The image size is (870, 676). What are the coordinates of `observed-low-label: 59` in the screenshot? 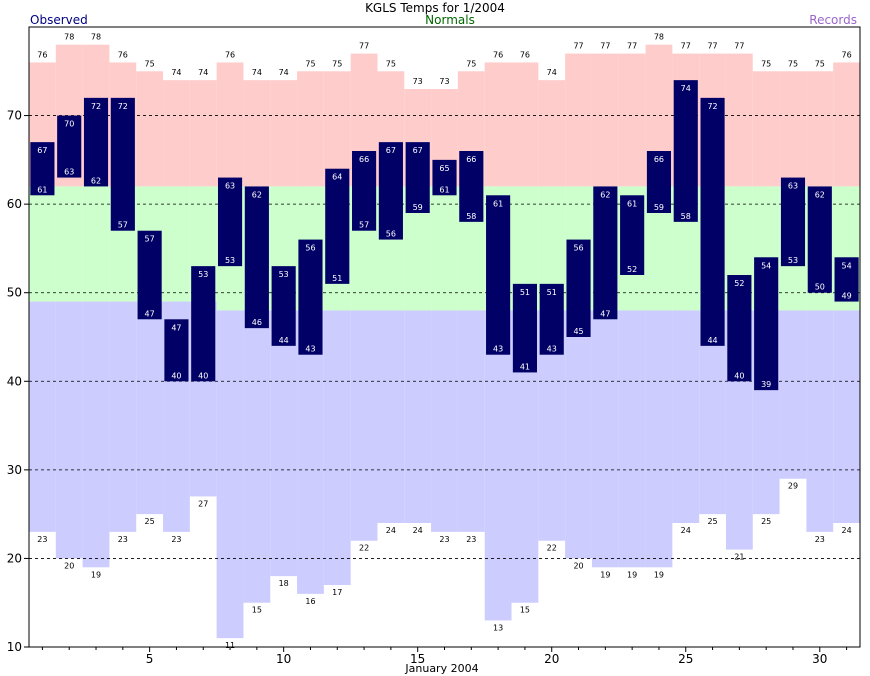 It's located at (659, 207).